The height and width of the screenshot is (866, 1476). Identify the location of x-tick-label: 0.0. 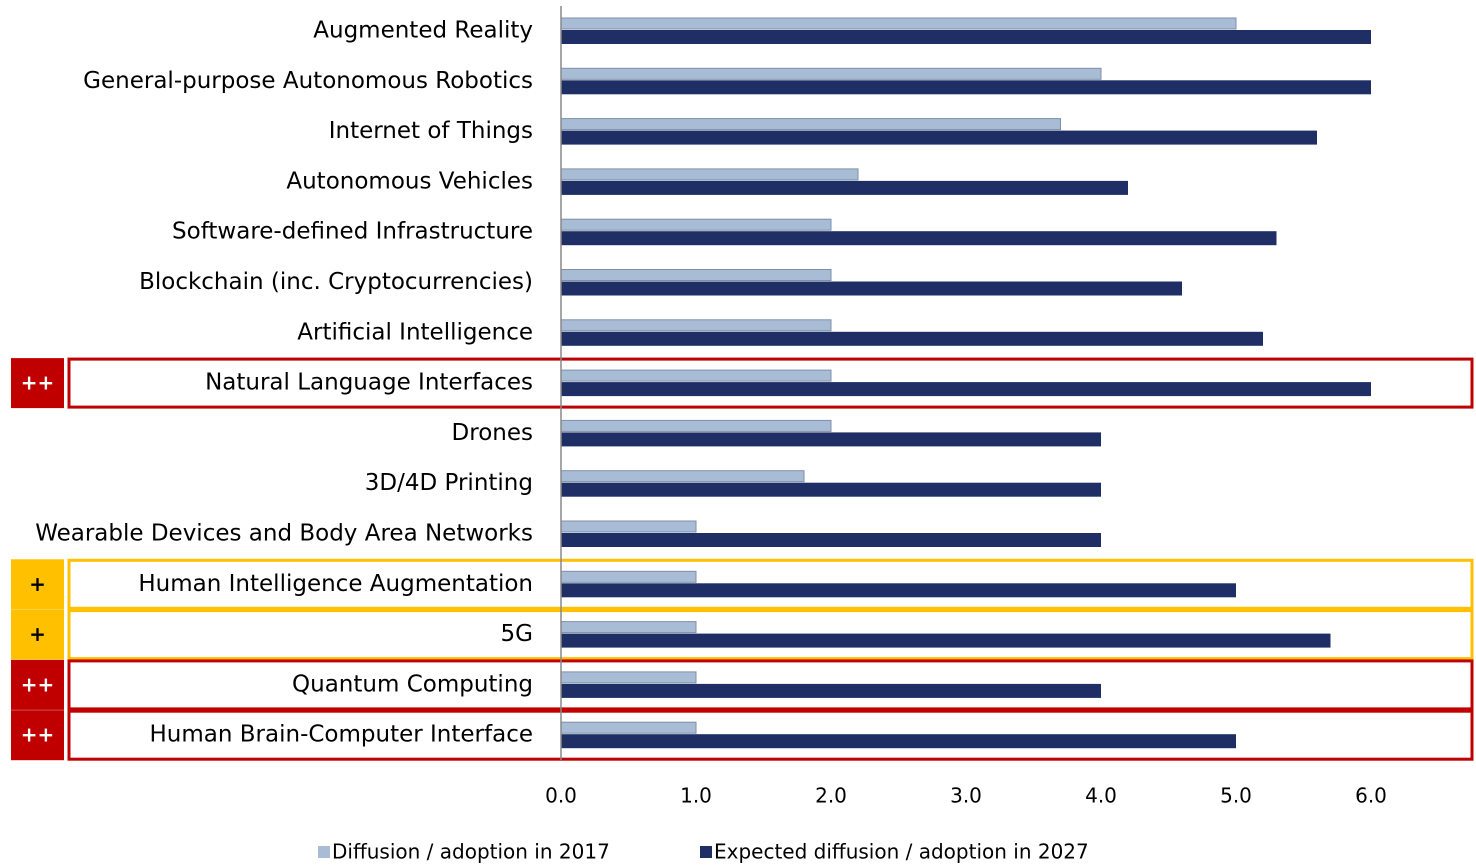
(561, 796).